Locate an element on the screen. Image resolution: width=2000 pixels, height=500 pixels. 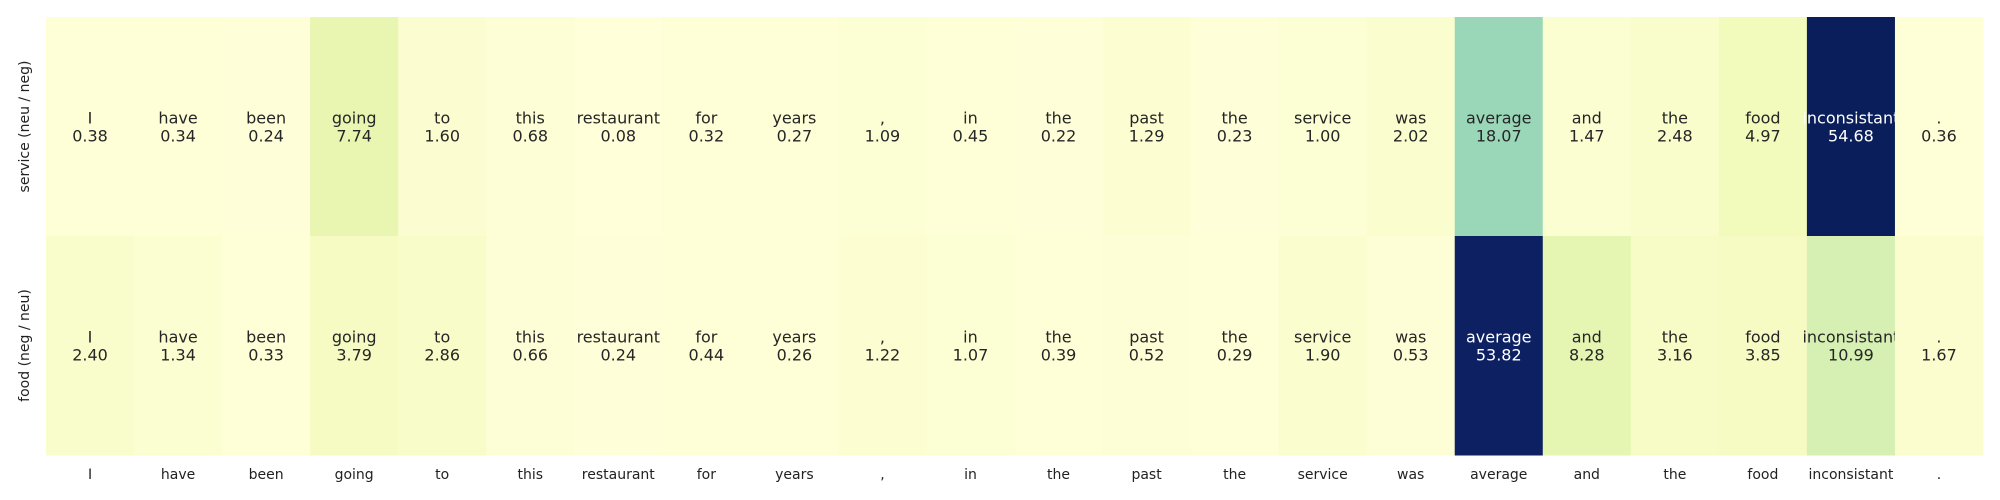
cell-value-label: 0.45 is located at coordinates (971, 136).